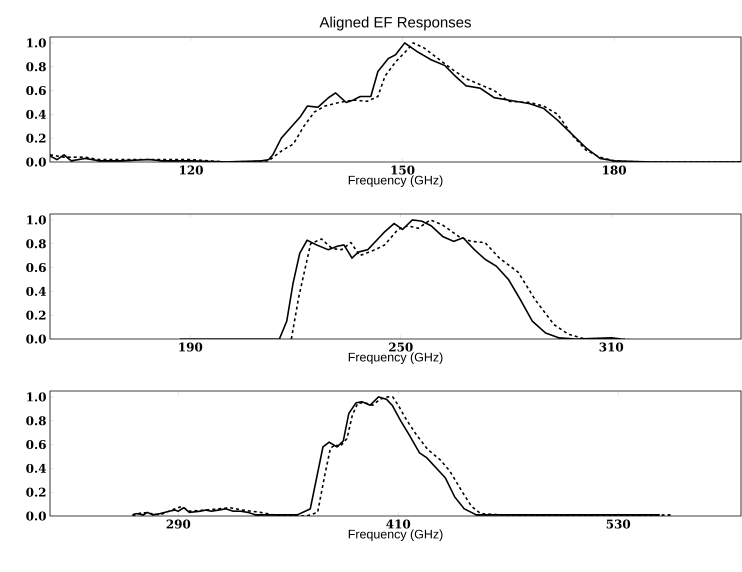 The width and height of the screenshot is (742, 572). I want to click on x-tick-label: 290, so click(178, 524).